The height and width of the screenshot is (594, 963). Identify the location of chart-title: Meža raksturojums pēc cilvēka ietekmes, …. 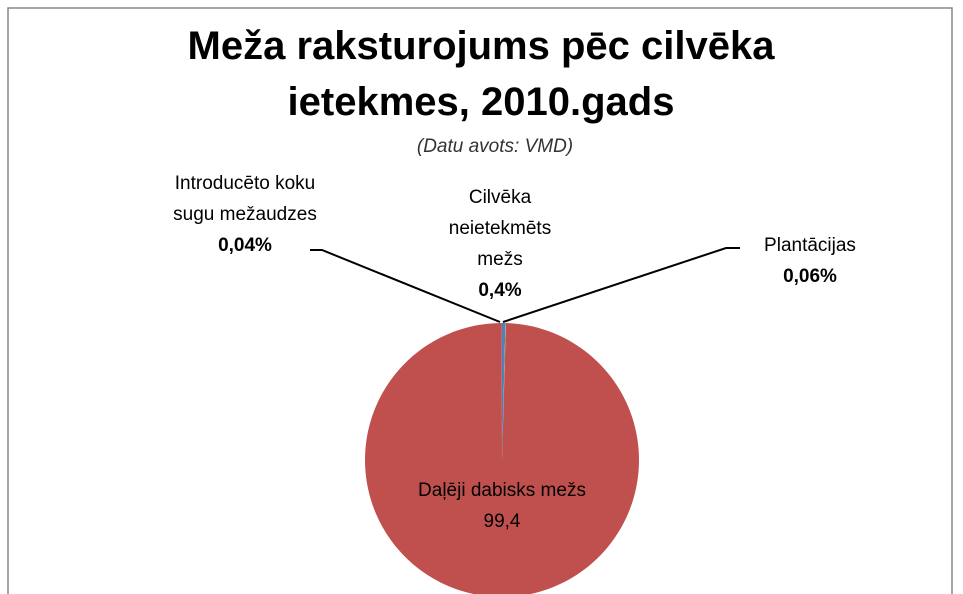
(481, 74).